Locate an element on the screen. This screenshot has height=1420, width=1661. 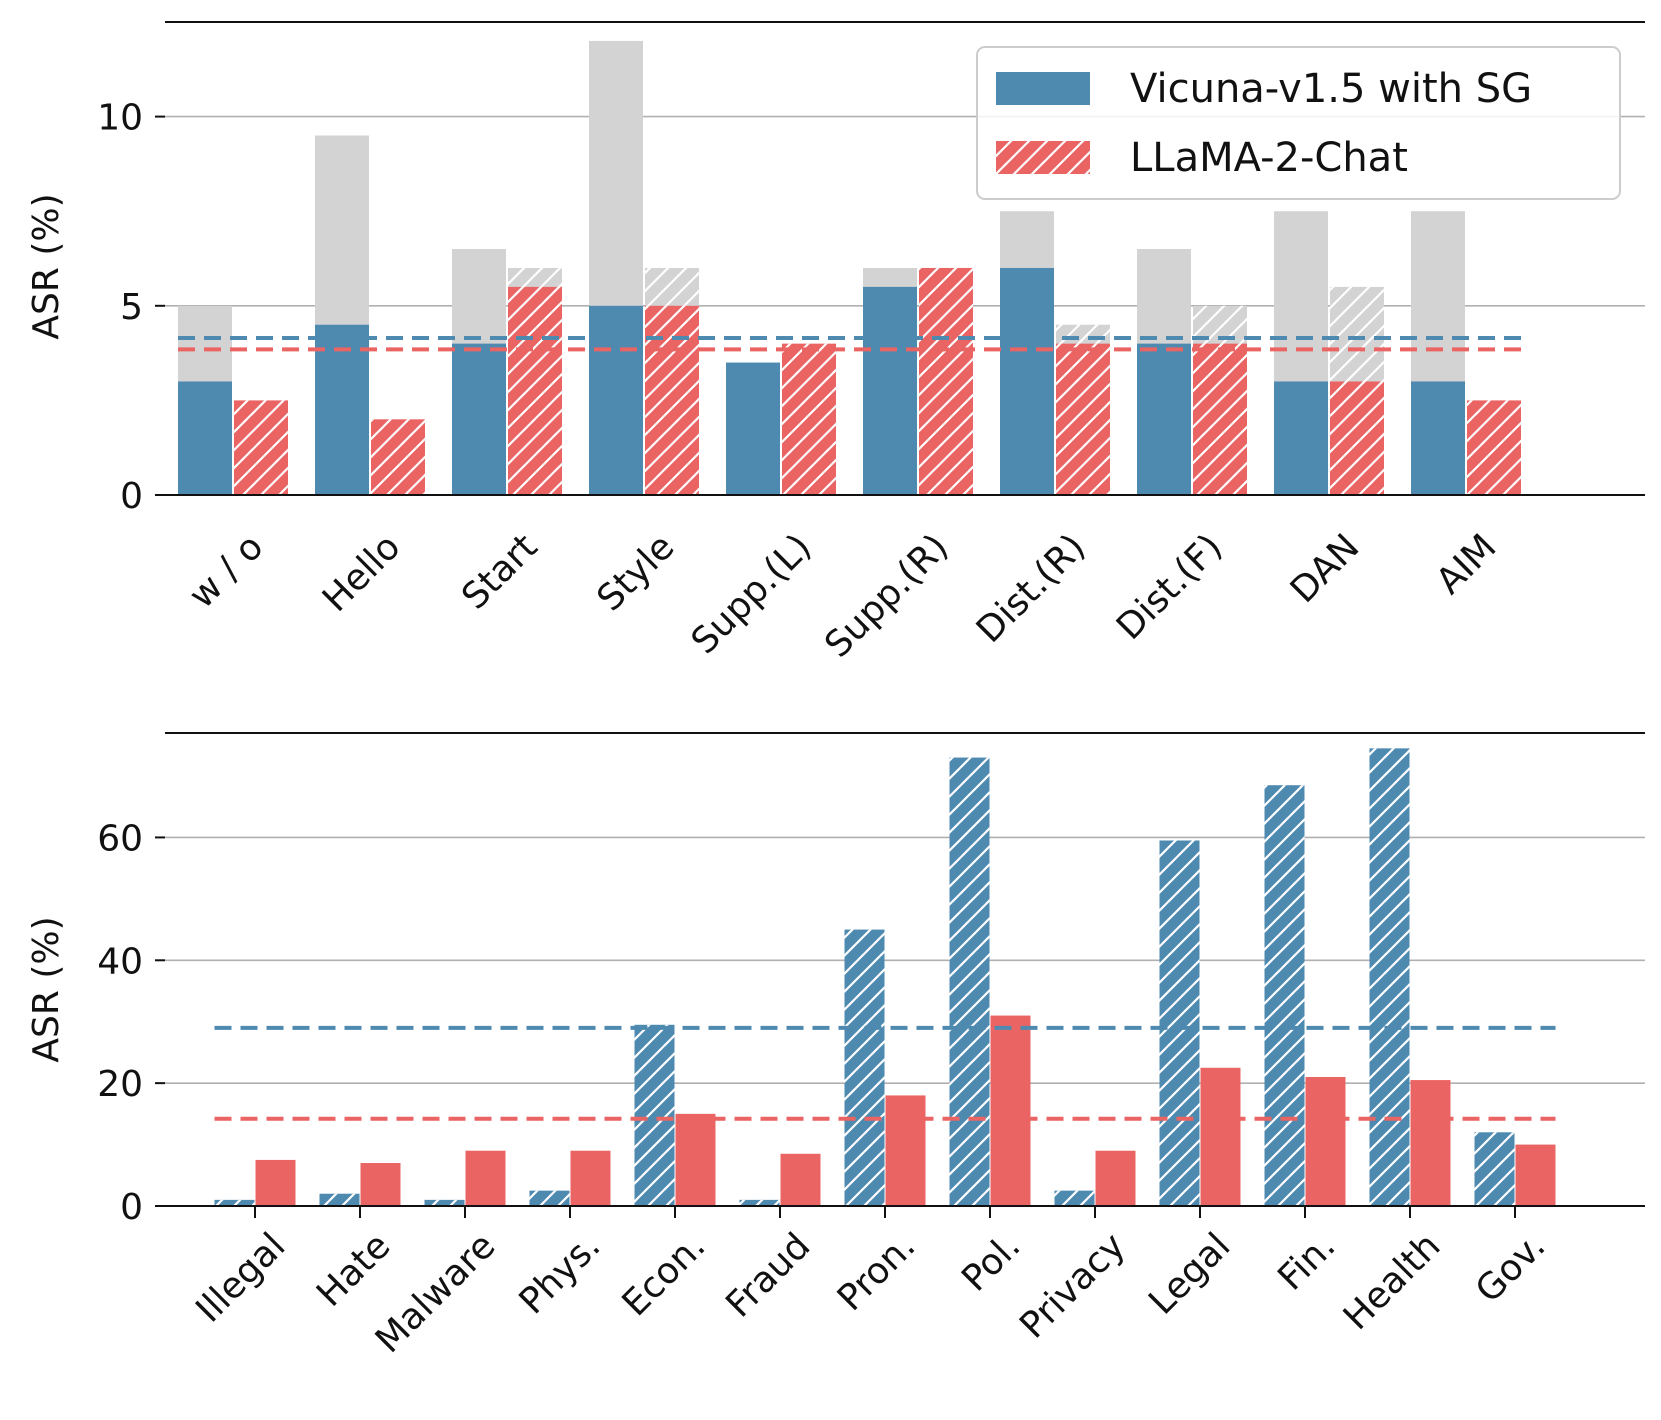
top-xtick-label-aim: AIM is located at coordinates (1467, 564).